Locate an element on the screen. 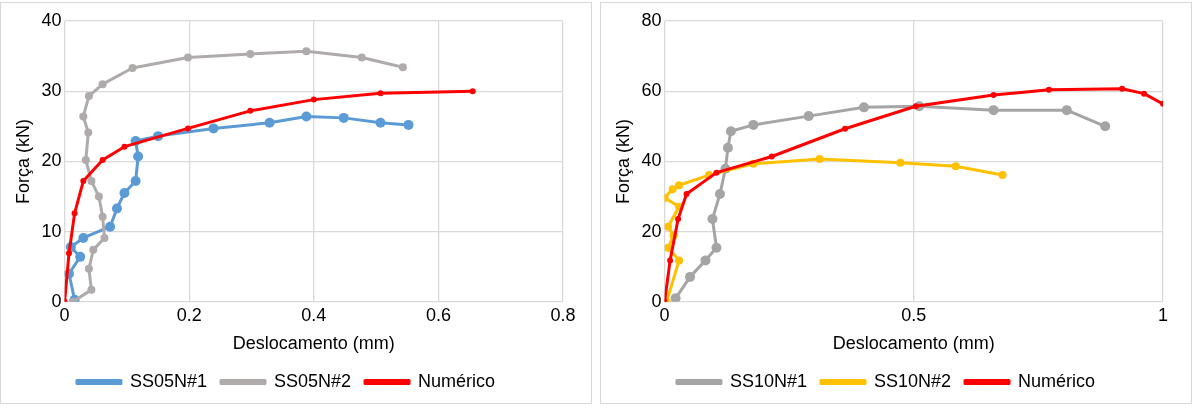 This screenshot has height=408, width=1194. legend-label: SS10N#2 is located at coordinates (912, 380).